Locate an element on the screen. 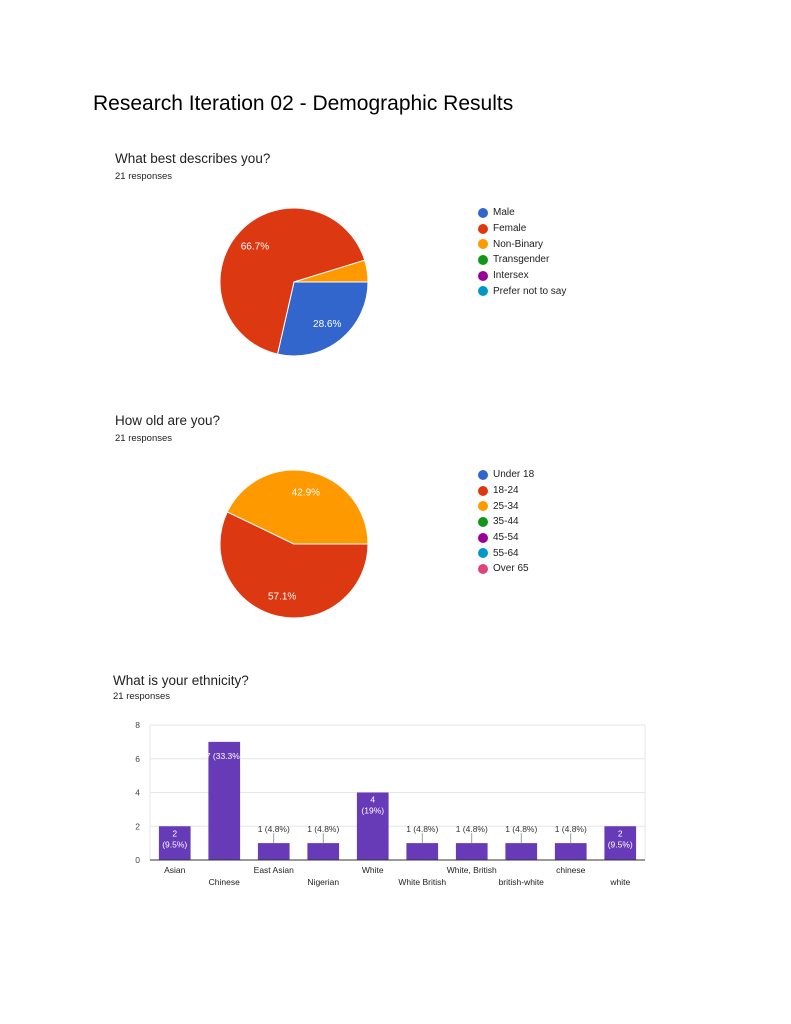  legend-item: Female is located at coordinates (522, 229).